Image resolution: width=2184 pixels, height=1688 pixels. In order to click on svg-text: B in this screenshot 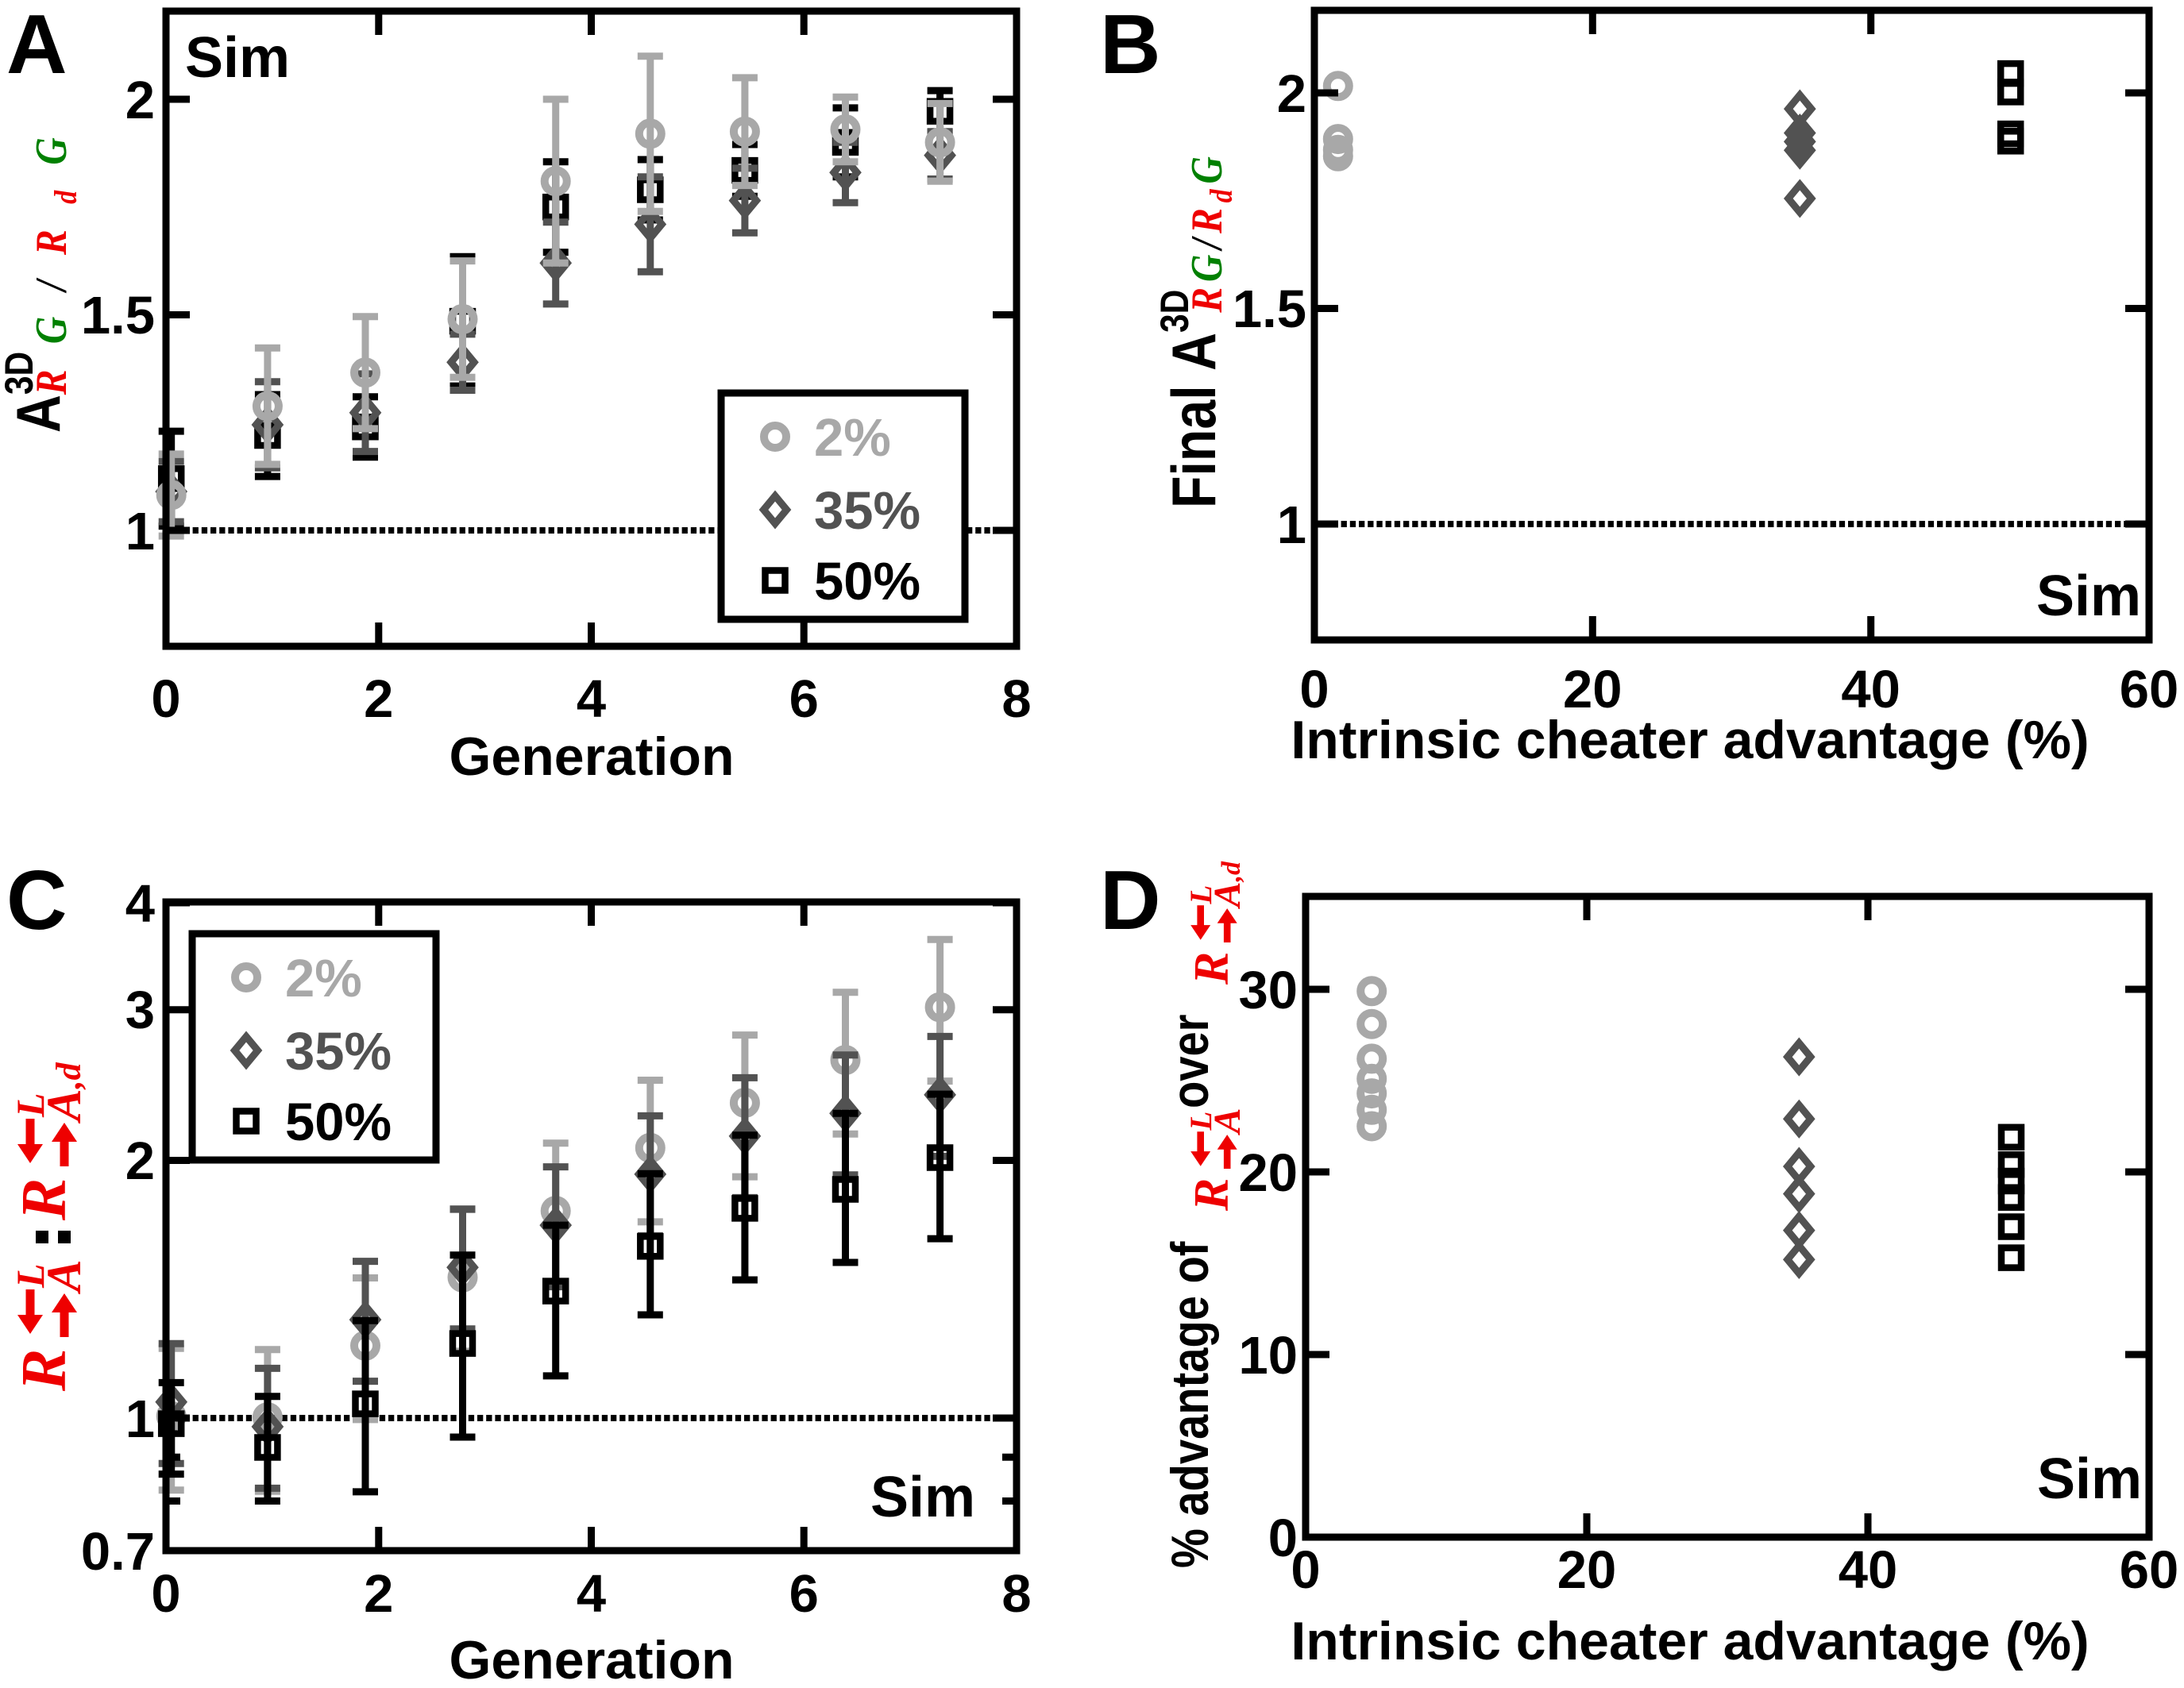, I will do `click(1130, 45)`.